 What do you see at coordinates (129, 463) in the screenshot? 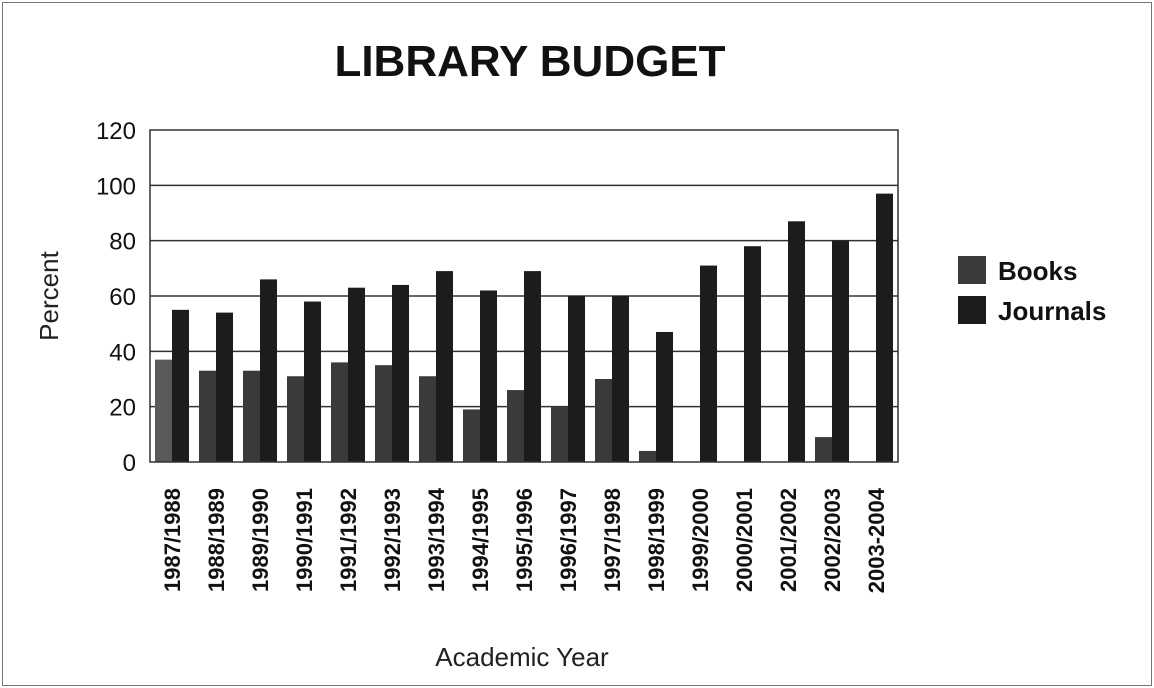
I see `y-tick-label: 0` at bounding box center [129, 463].